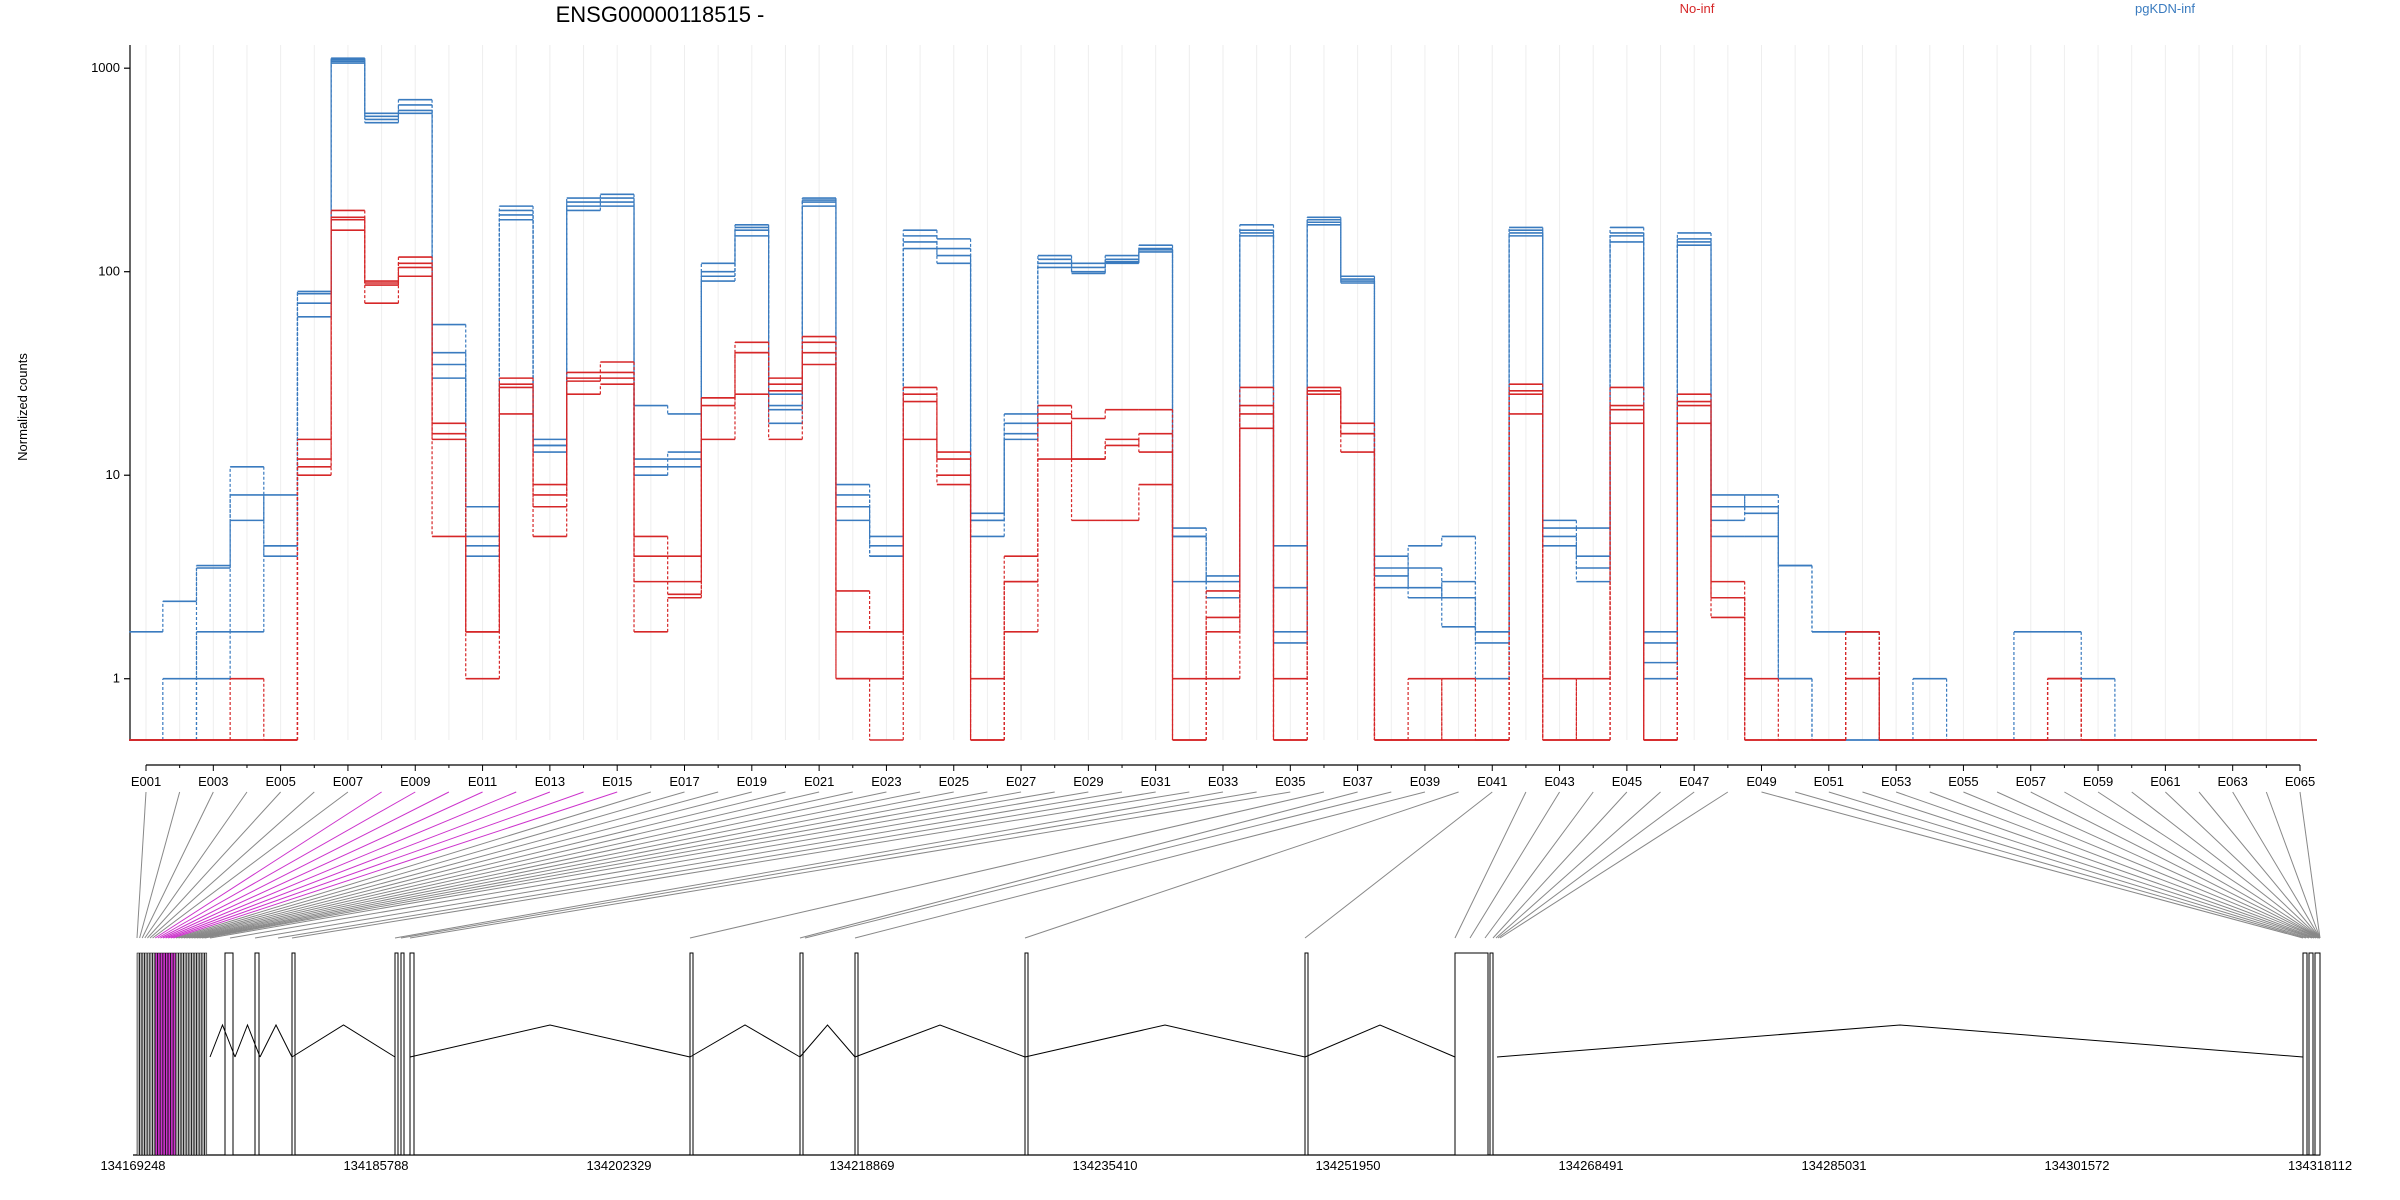 The height and width of the screenshot is (1200, 2400). Describe the element at coordinates (213, 781) in the screenshot. I see `x-tick-label: E003` at that location.